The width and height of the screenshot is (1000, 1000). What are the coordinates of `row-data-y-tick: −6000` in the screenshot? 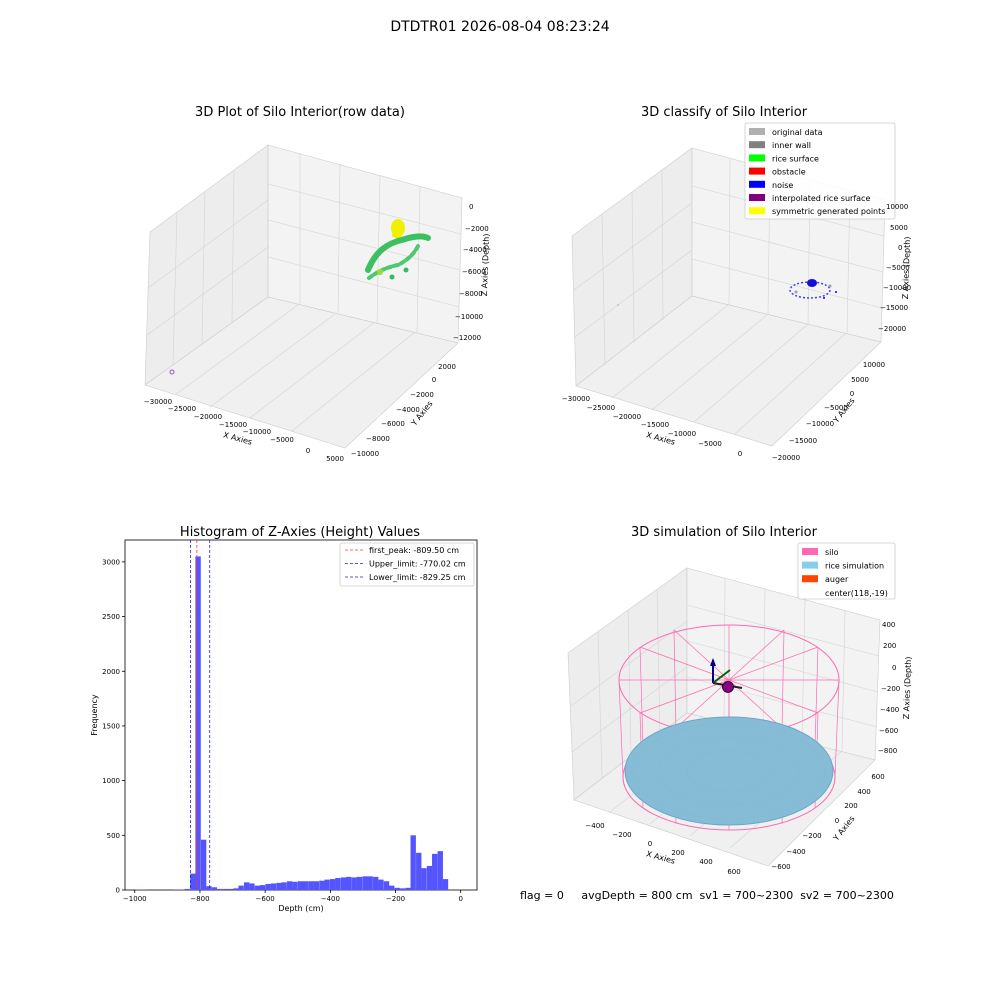 It's located at (393, 424).